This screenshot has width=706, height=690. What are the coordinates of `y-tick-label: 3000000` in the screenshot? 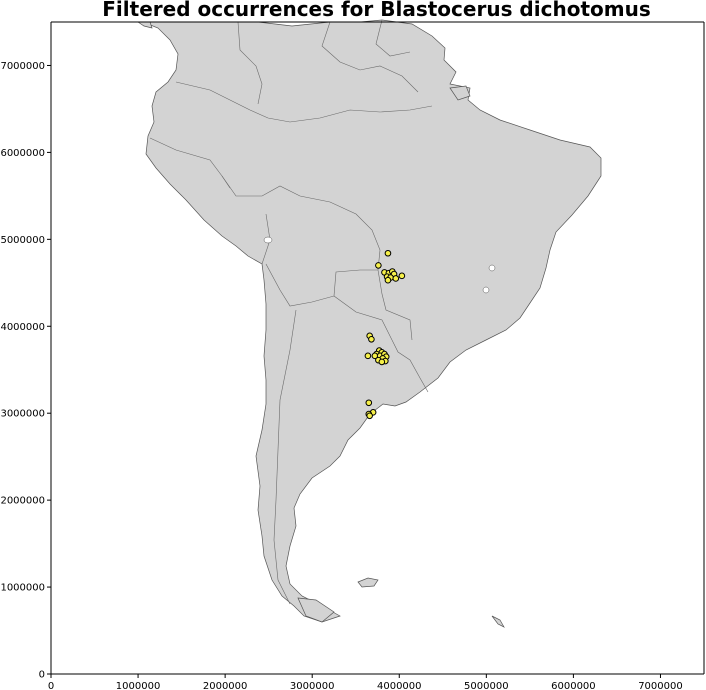 It's located at (22, 414).